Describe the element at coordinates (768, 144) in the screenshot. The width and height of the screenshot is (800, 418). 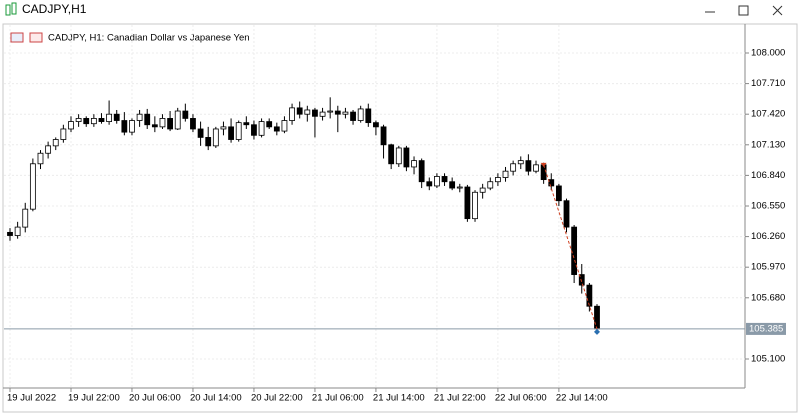
I see `y-tick-label: 107.130` at that location.